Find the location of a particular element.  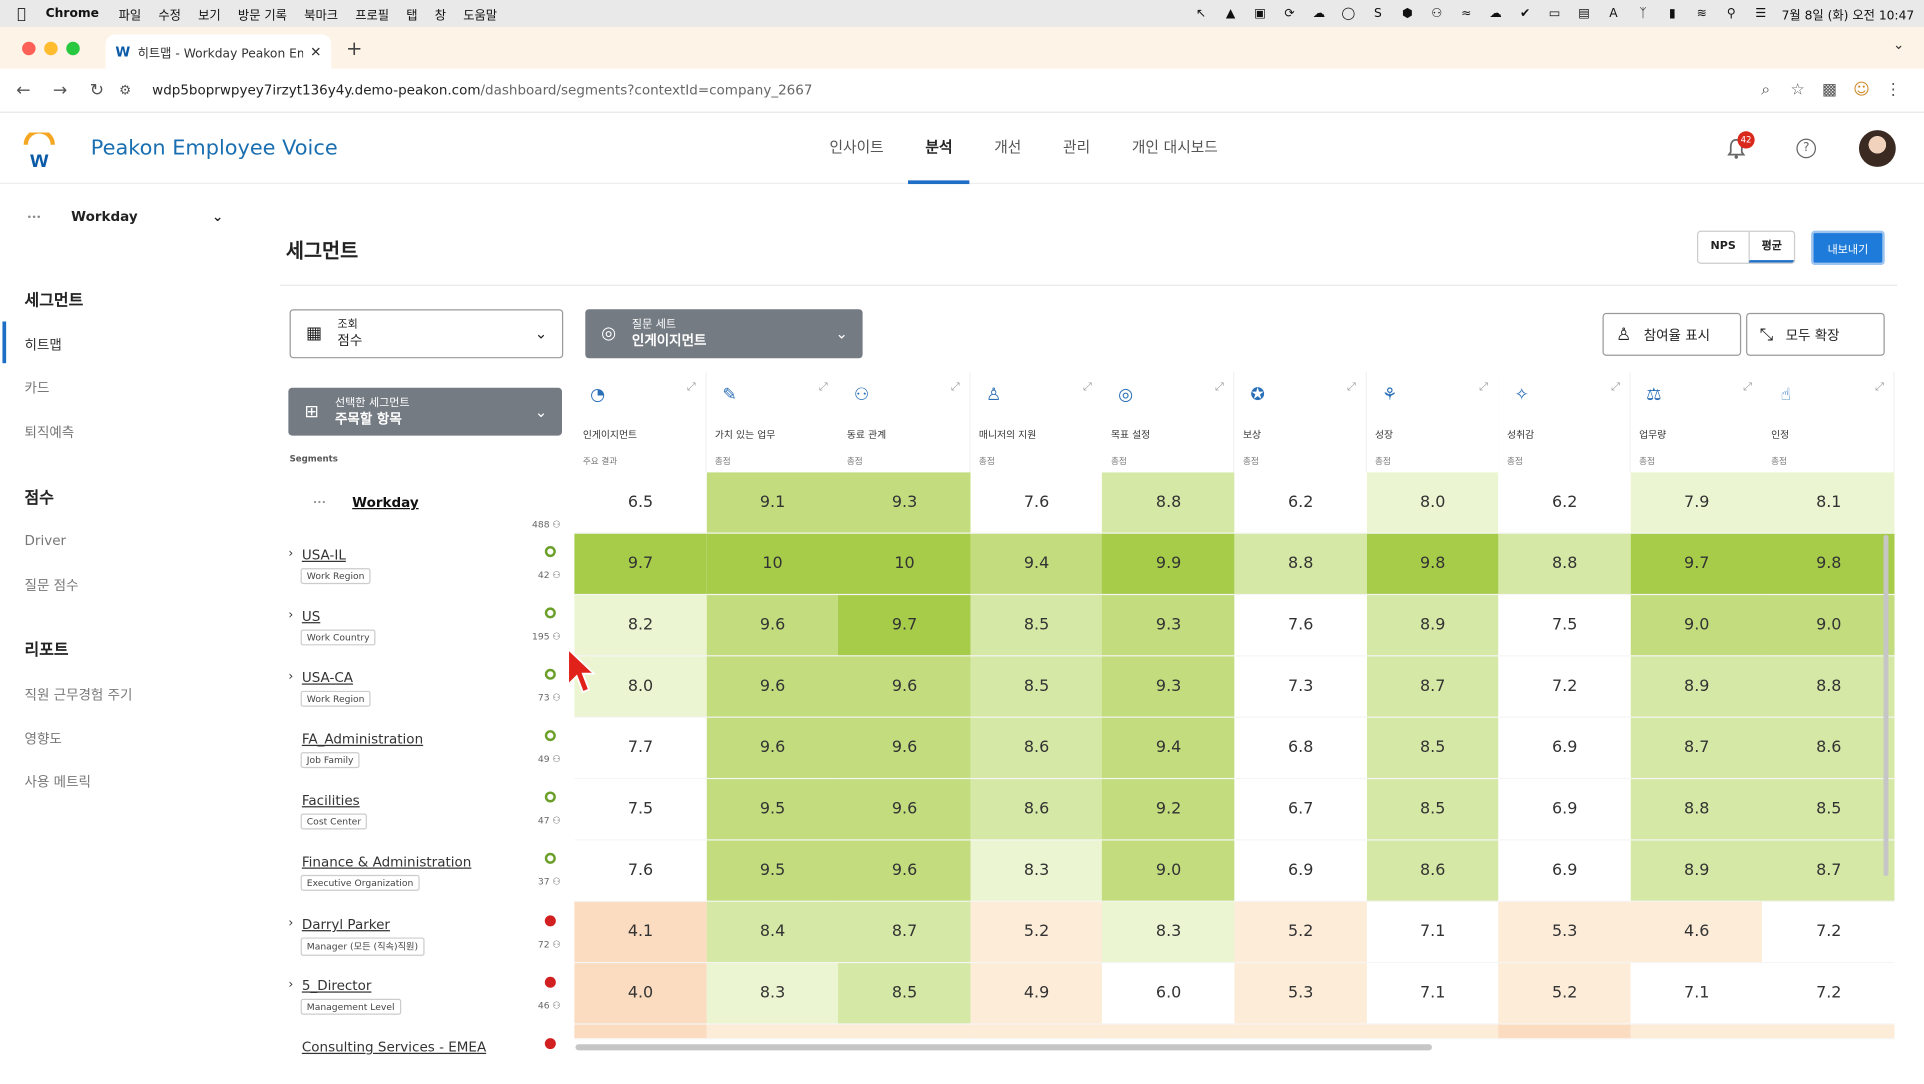

heatmap-cell: 7.5 is located at coordinates (640, 810).